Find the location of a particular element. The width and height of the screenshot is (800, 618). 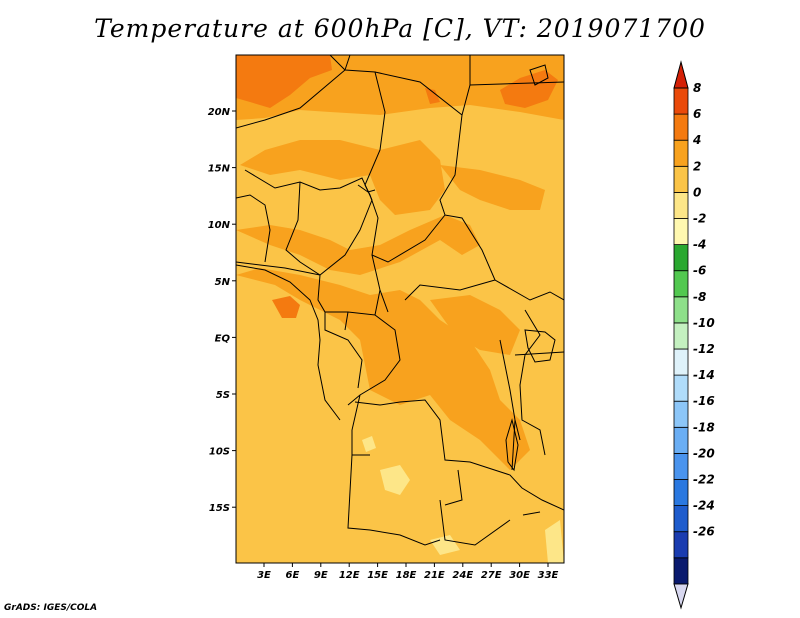

lat-tick-label: 20N is located at coordinates (219, 112).